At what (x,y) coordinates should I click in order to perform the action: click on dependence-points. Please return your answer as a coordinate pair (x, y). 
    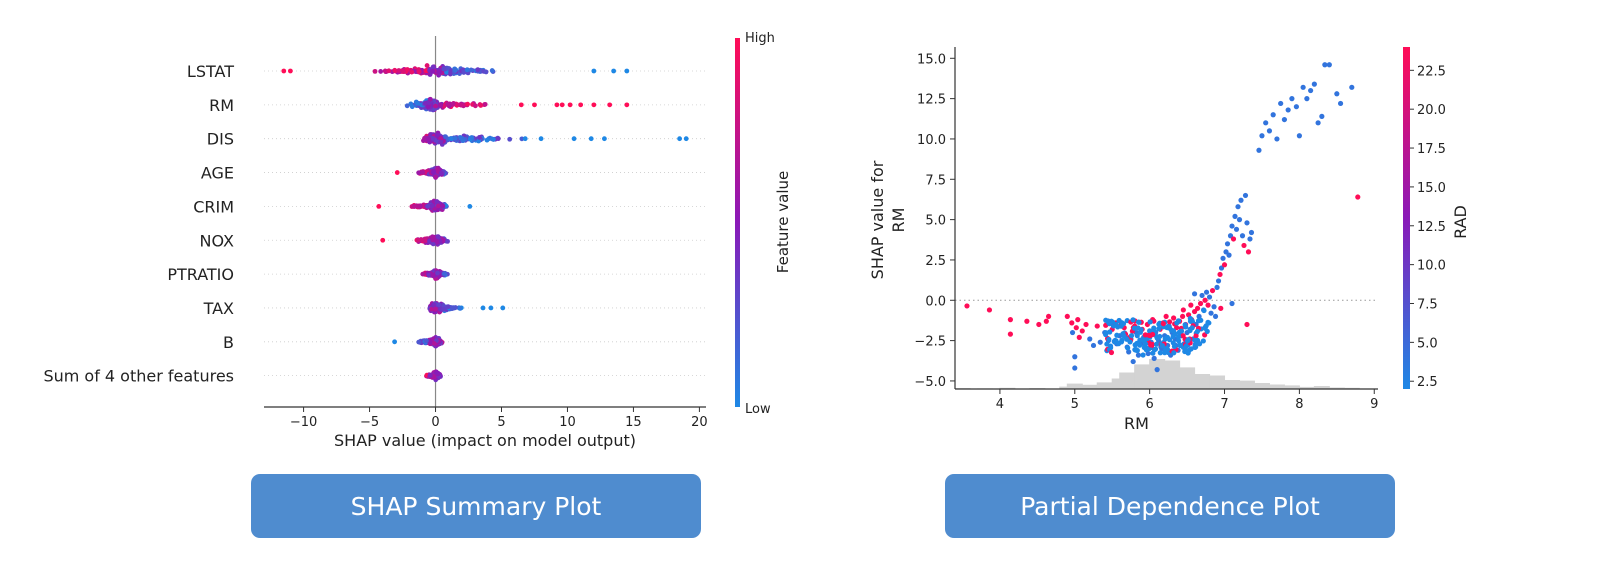
    Looking at the image, I should click on (1162, 217).